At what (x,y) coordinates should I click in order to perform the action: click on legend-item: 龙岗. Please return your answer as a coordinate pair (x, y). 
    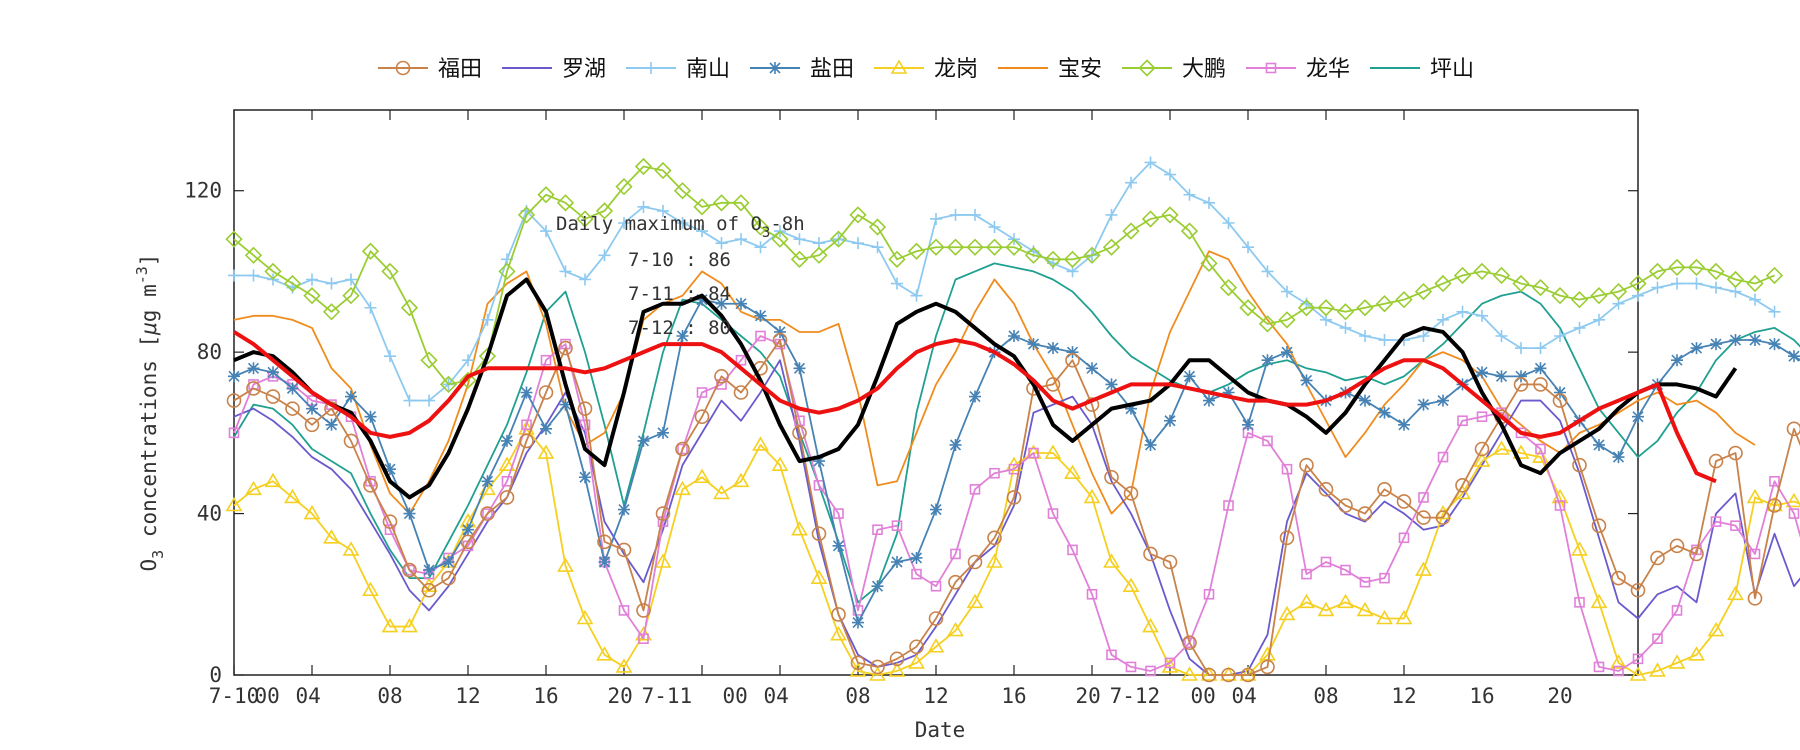
    Looking at the image, I should click on (926, 69).